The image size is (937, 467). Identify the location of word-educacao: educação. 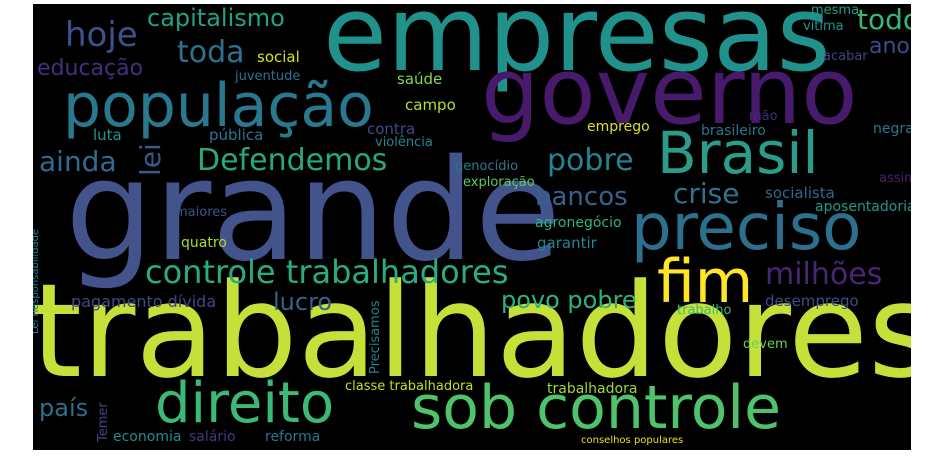
(90, 68).